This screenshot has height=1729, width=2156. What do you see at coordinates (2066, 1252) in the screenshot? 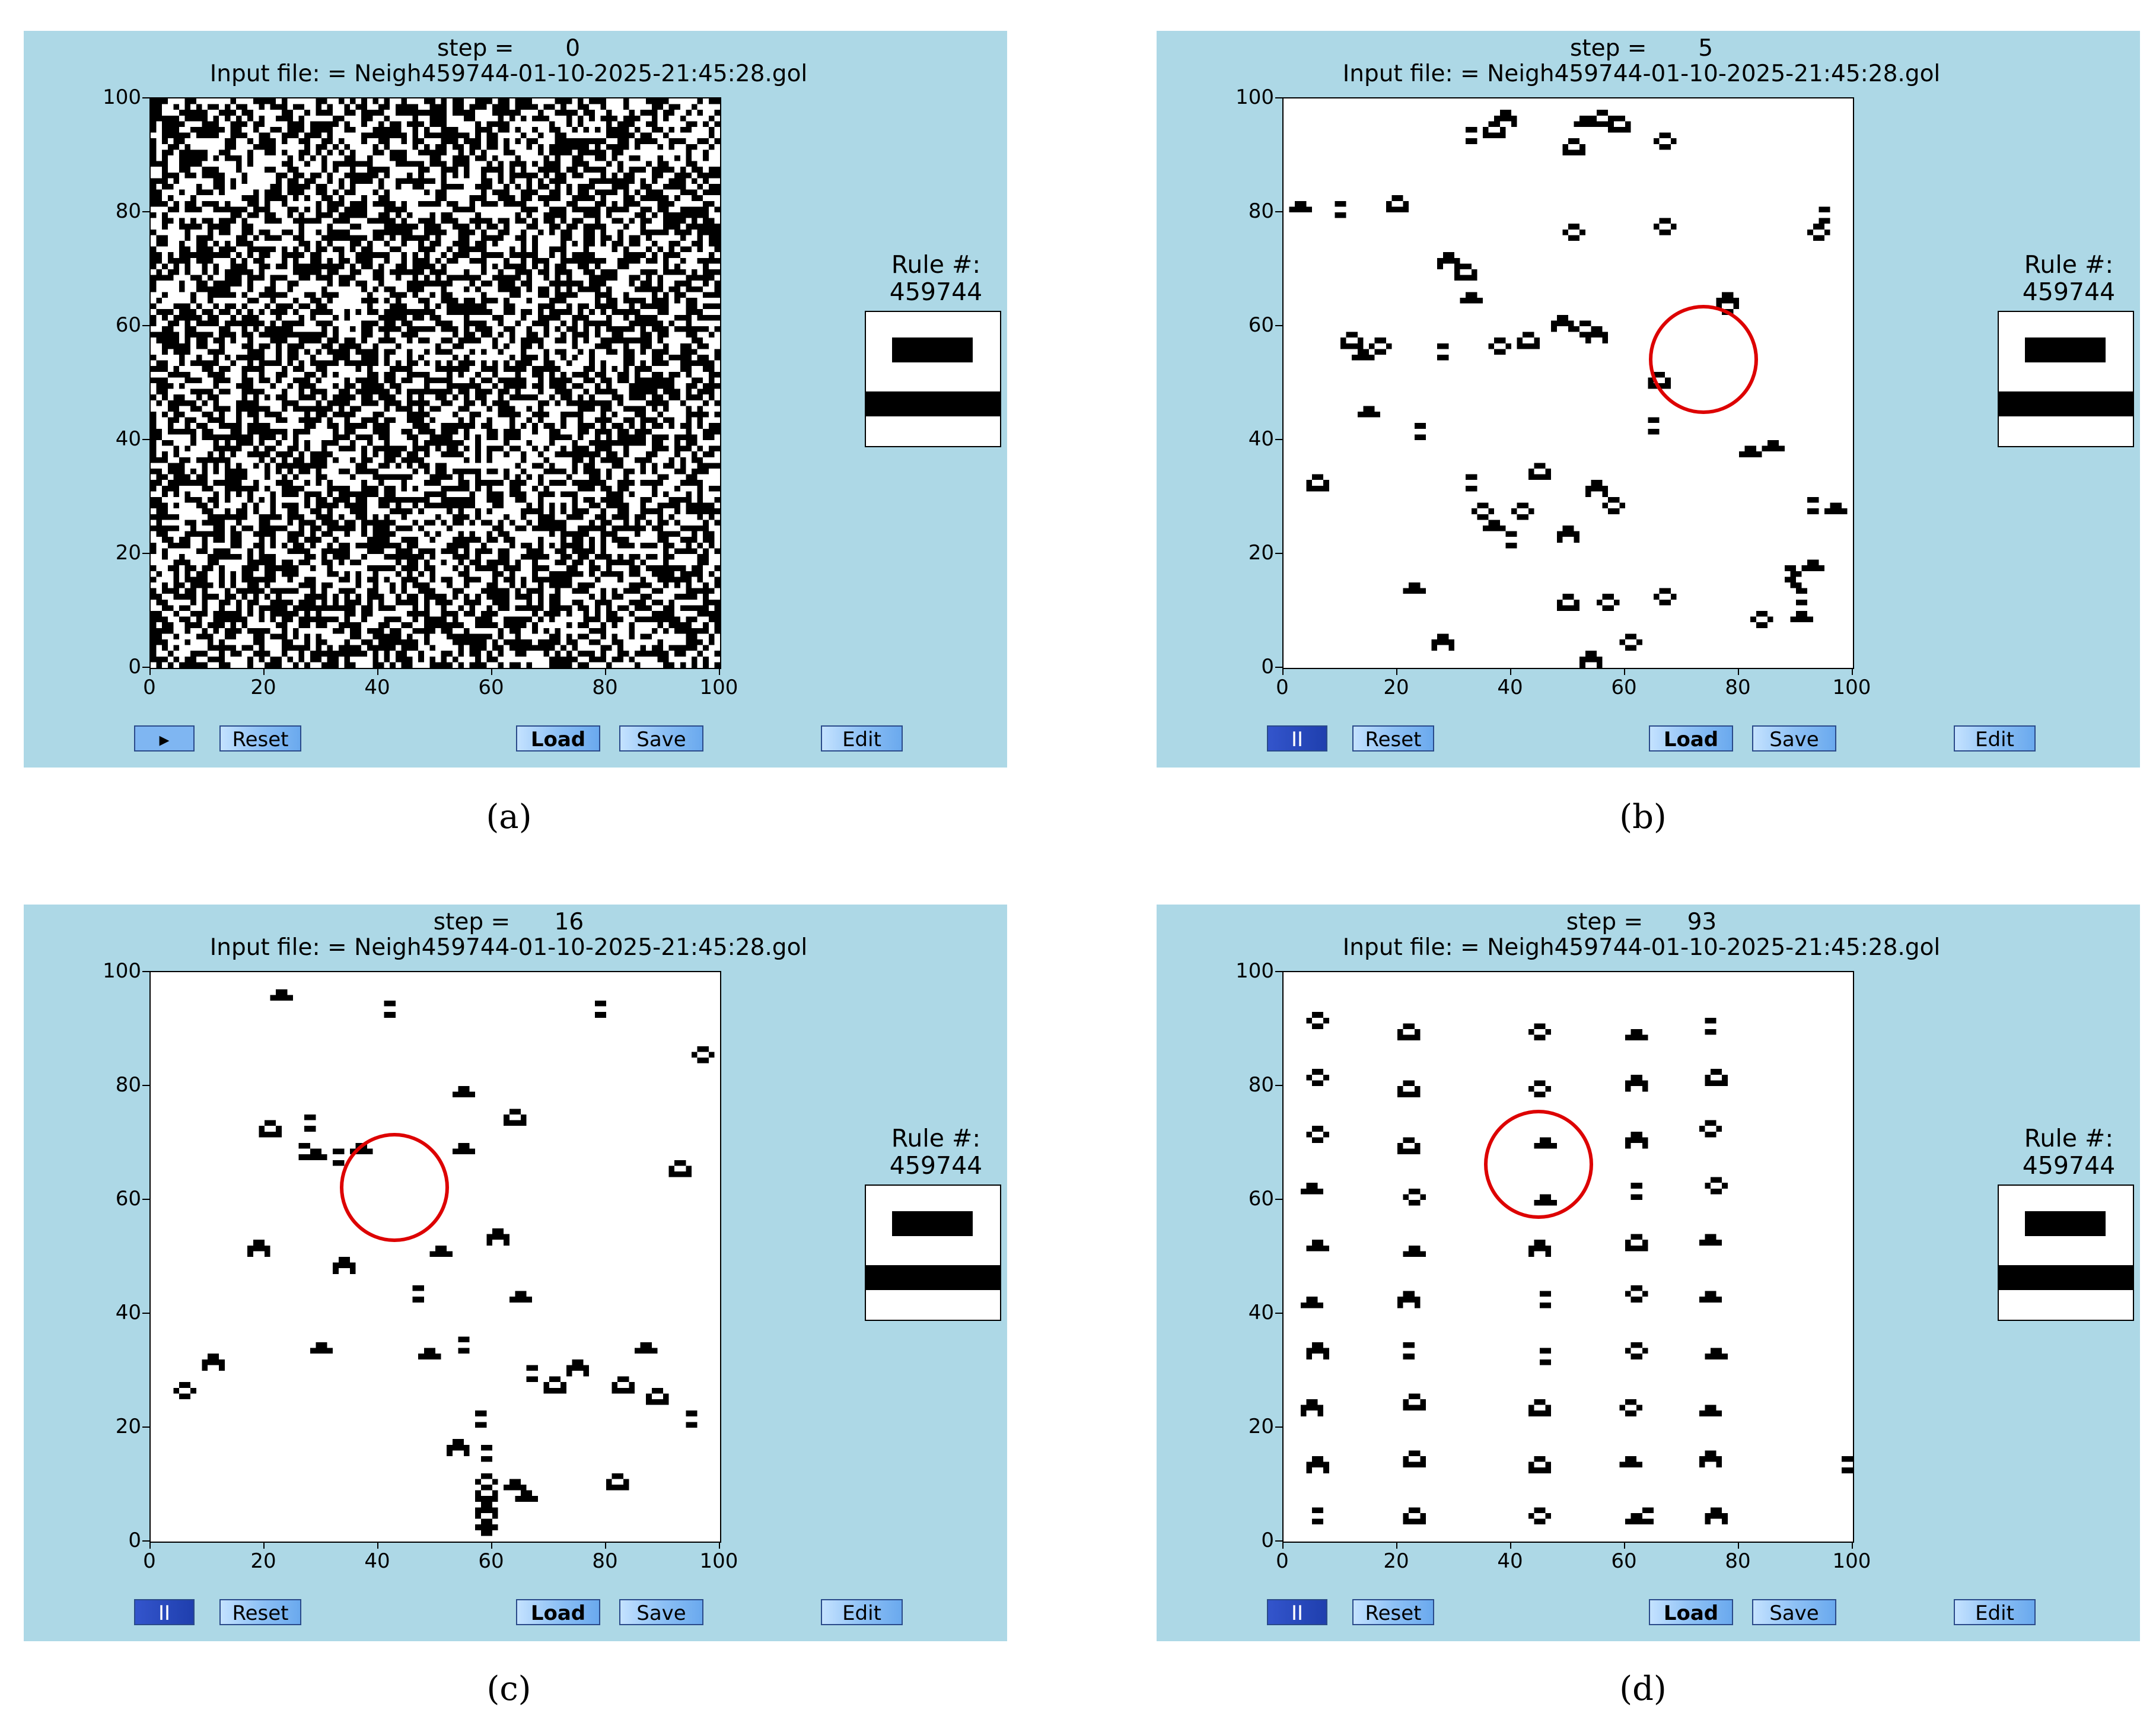
I see `rule-neighborhood-icon` at bounding box center [2066, 1252].